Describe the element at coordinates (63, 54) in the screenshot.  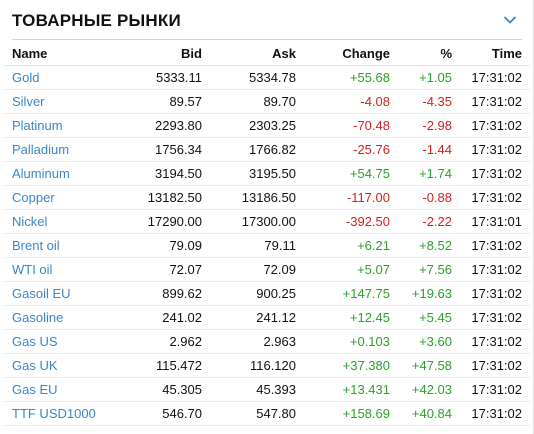
I see `column-header-name: Name` at that location.